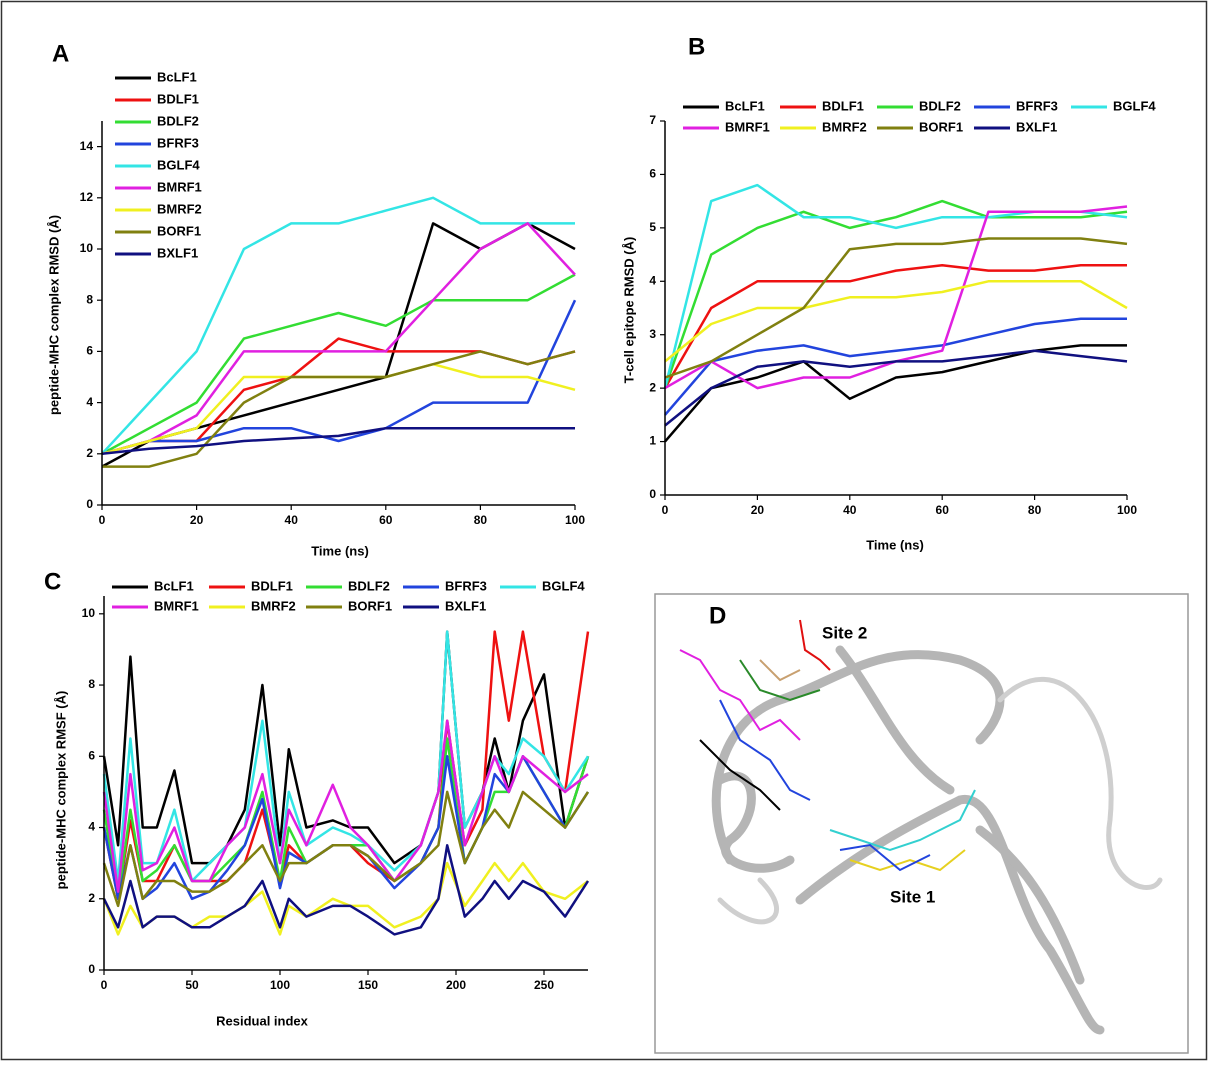 The width and height of the screenshot is (1208, 1066). I want to click on y-tick-label: 7, so click(652, 120).